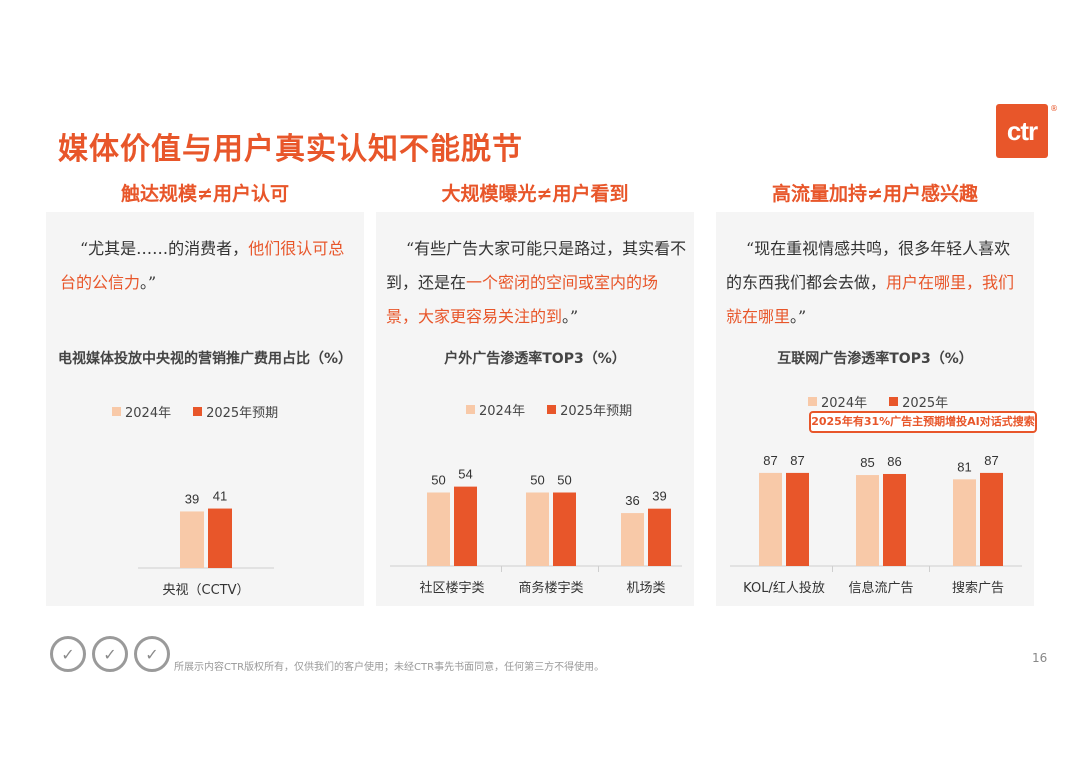 This screenshot has width=1080, height=764. Describe the element at coordinates (991, 519) in the screenshot. I see `bar-搜索广告-2025年` at that location.